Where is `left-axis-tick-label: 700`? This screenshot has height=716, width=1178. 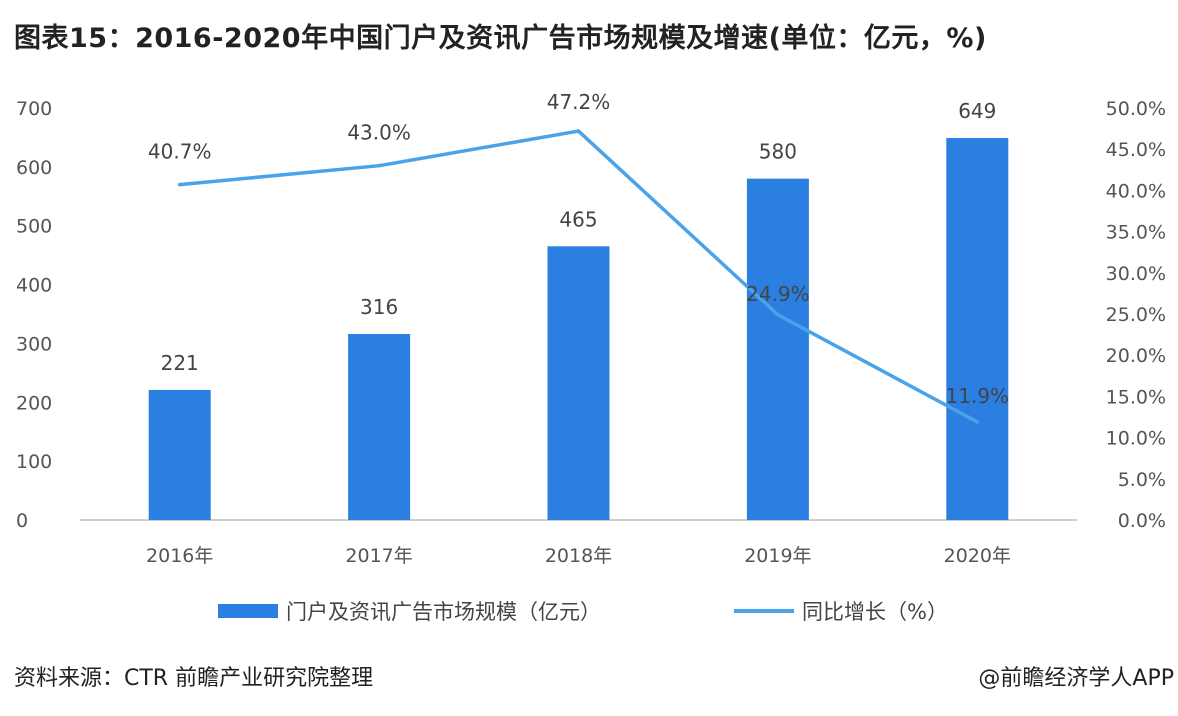 left-axis-tick-label: 700 is located at coordinates (34, 109).